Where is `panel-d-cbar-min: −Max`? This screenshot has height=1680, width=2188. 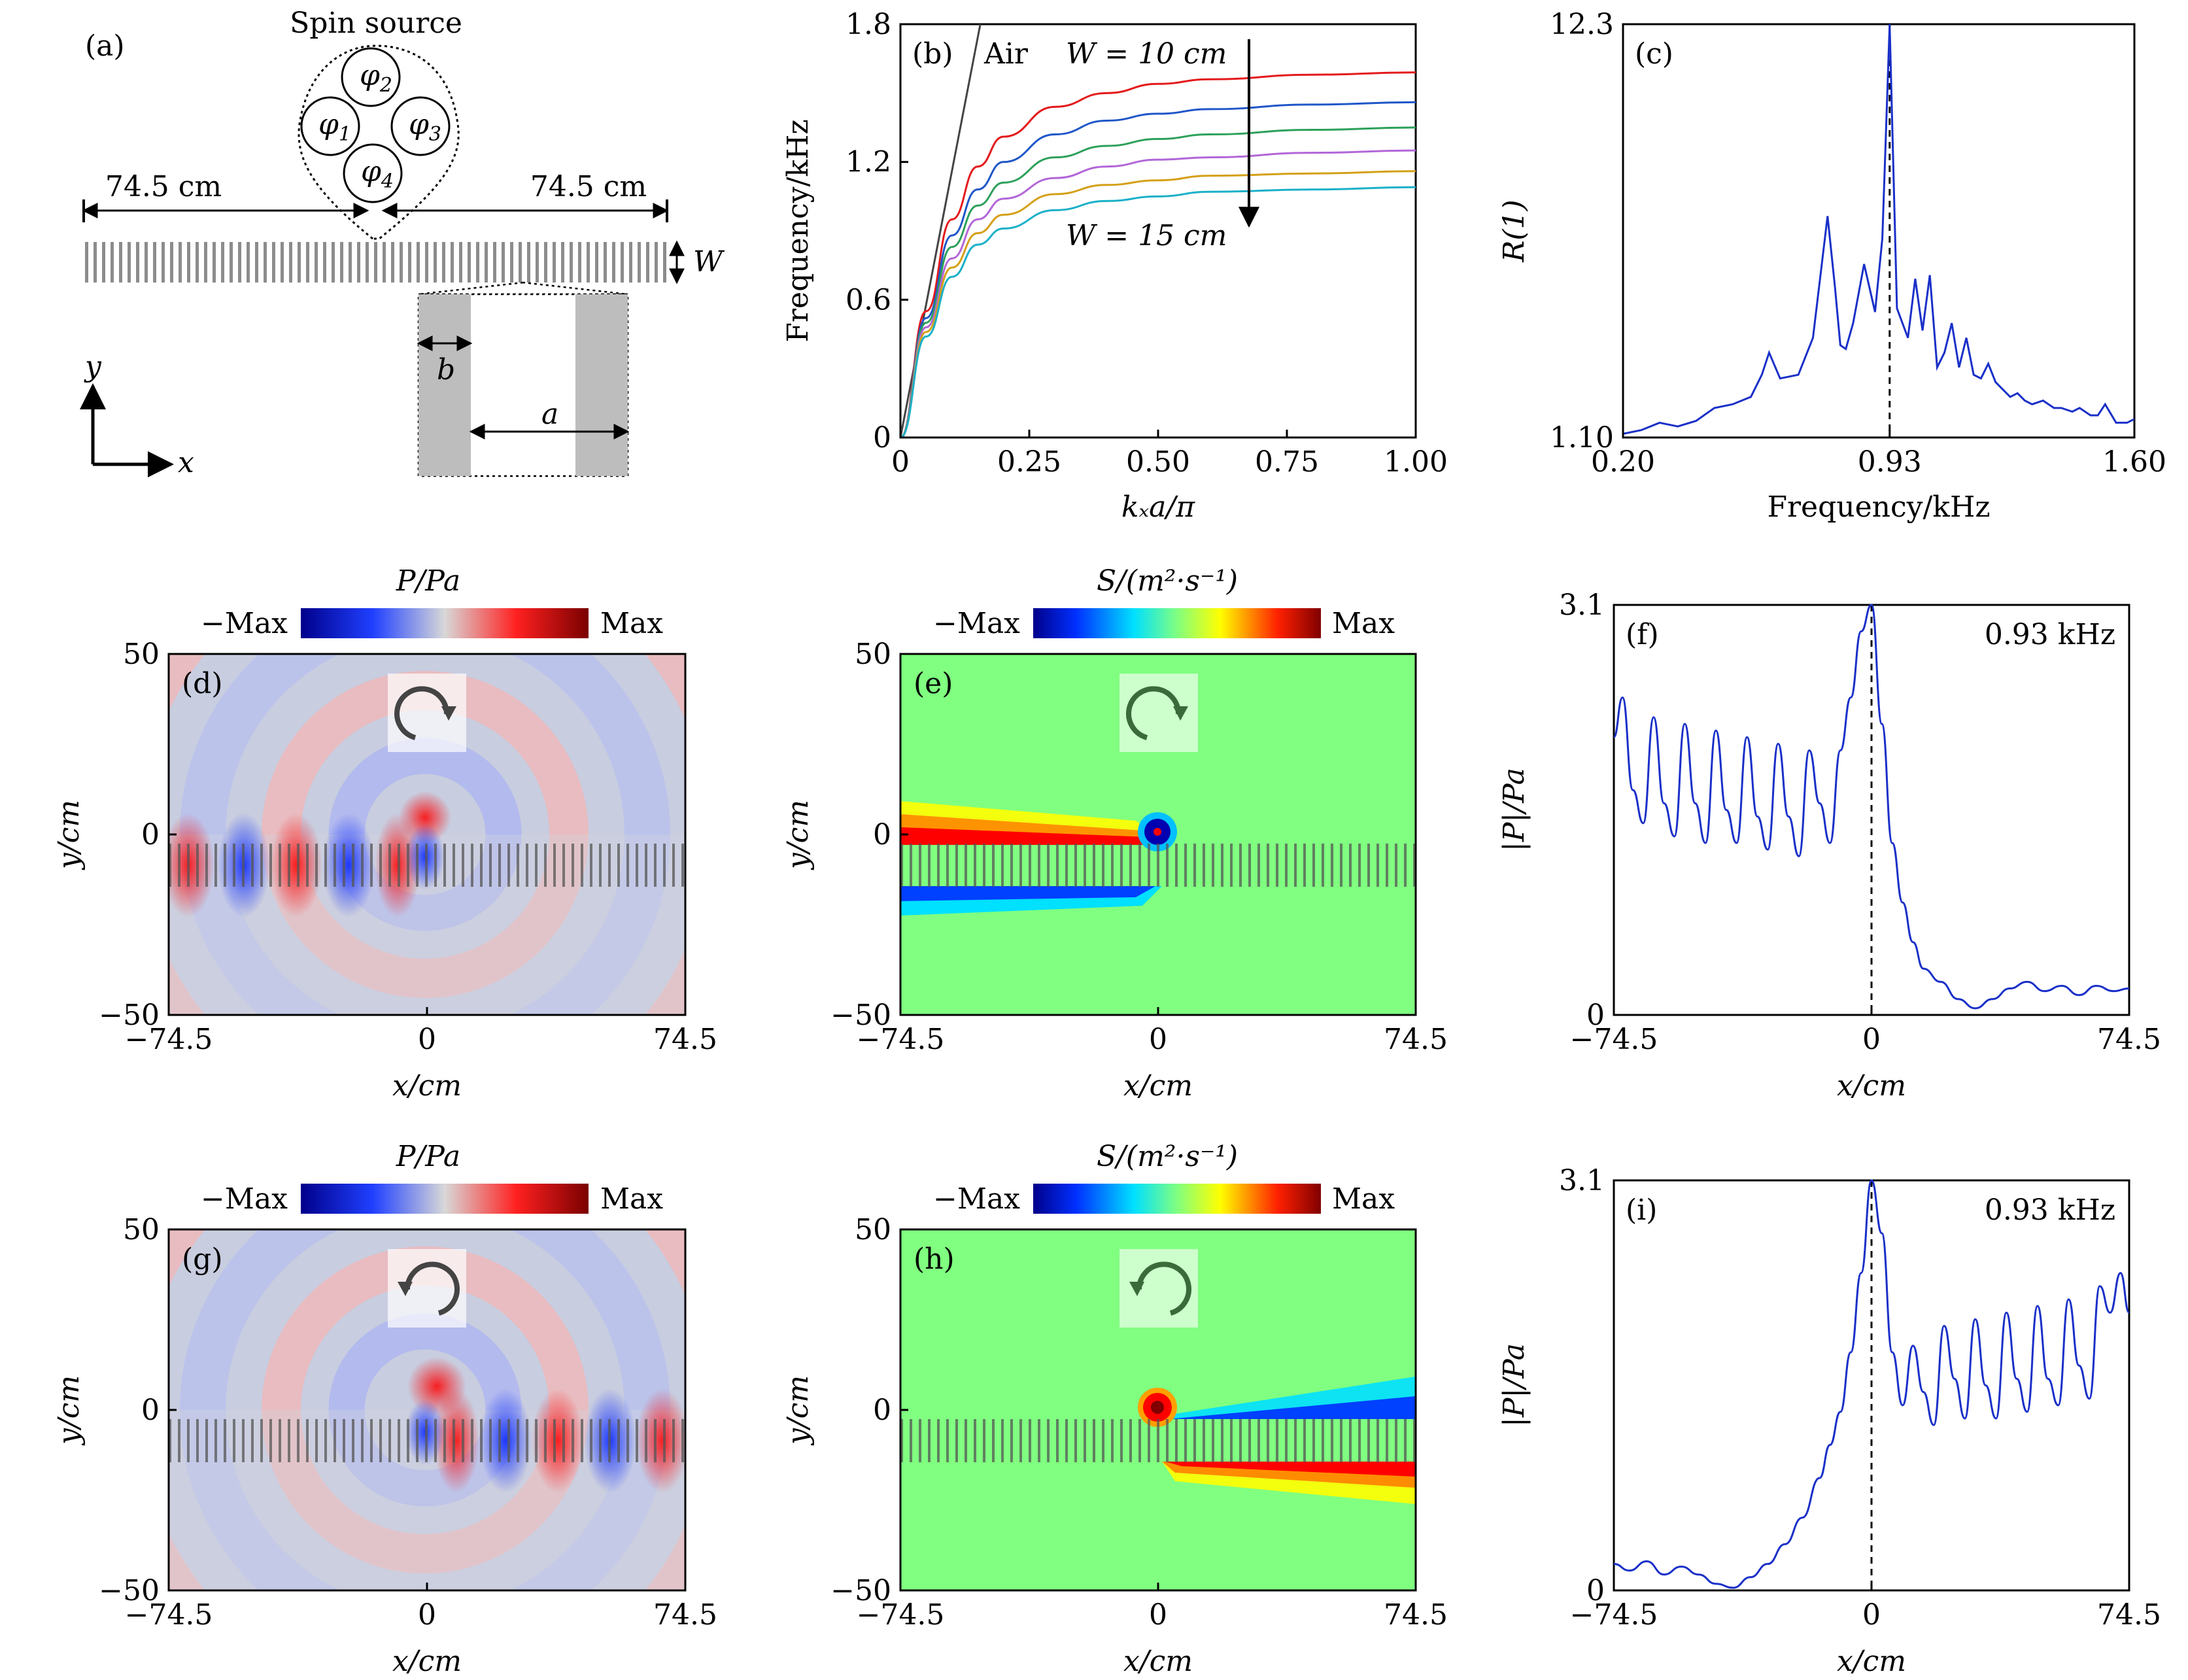 panel-d-cbar-min: −Max is located at coordinates (244, 623).